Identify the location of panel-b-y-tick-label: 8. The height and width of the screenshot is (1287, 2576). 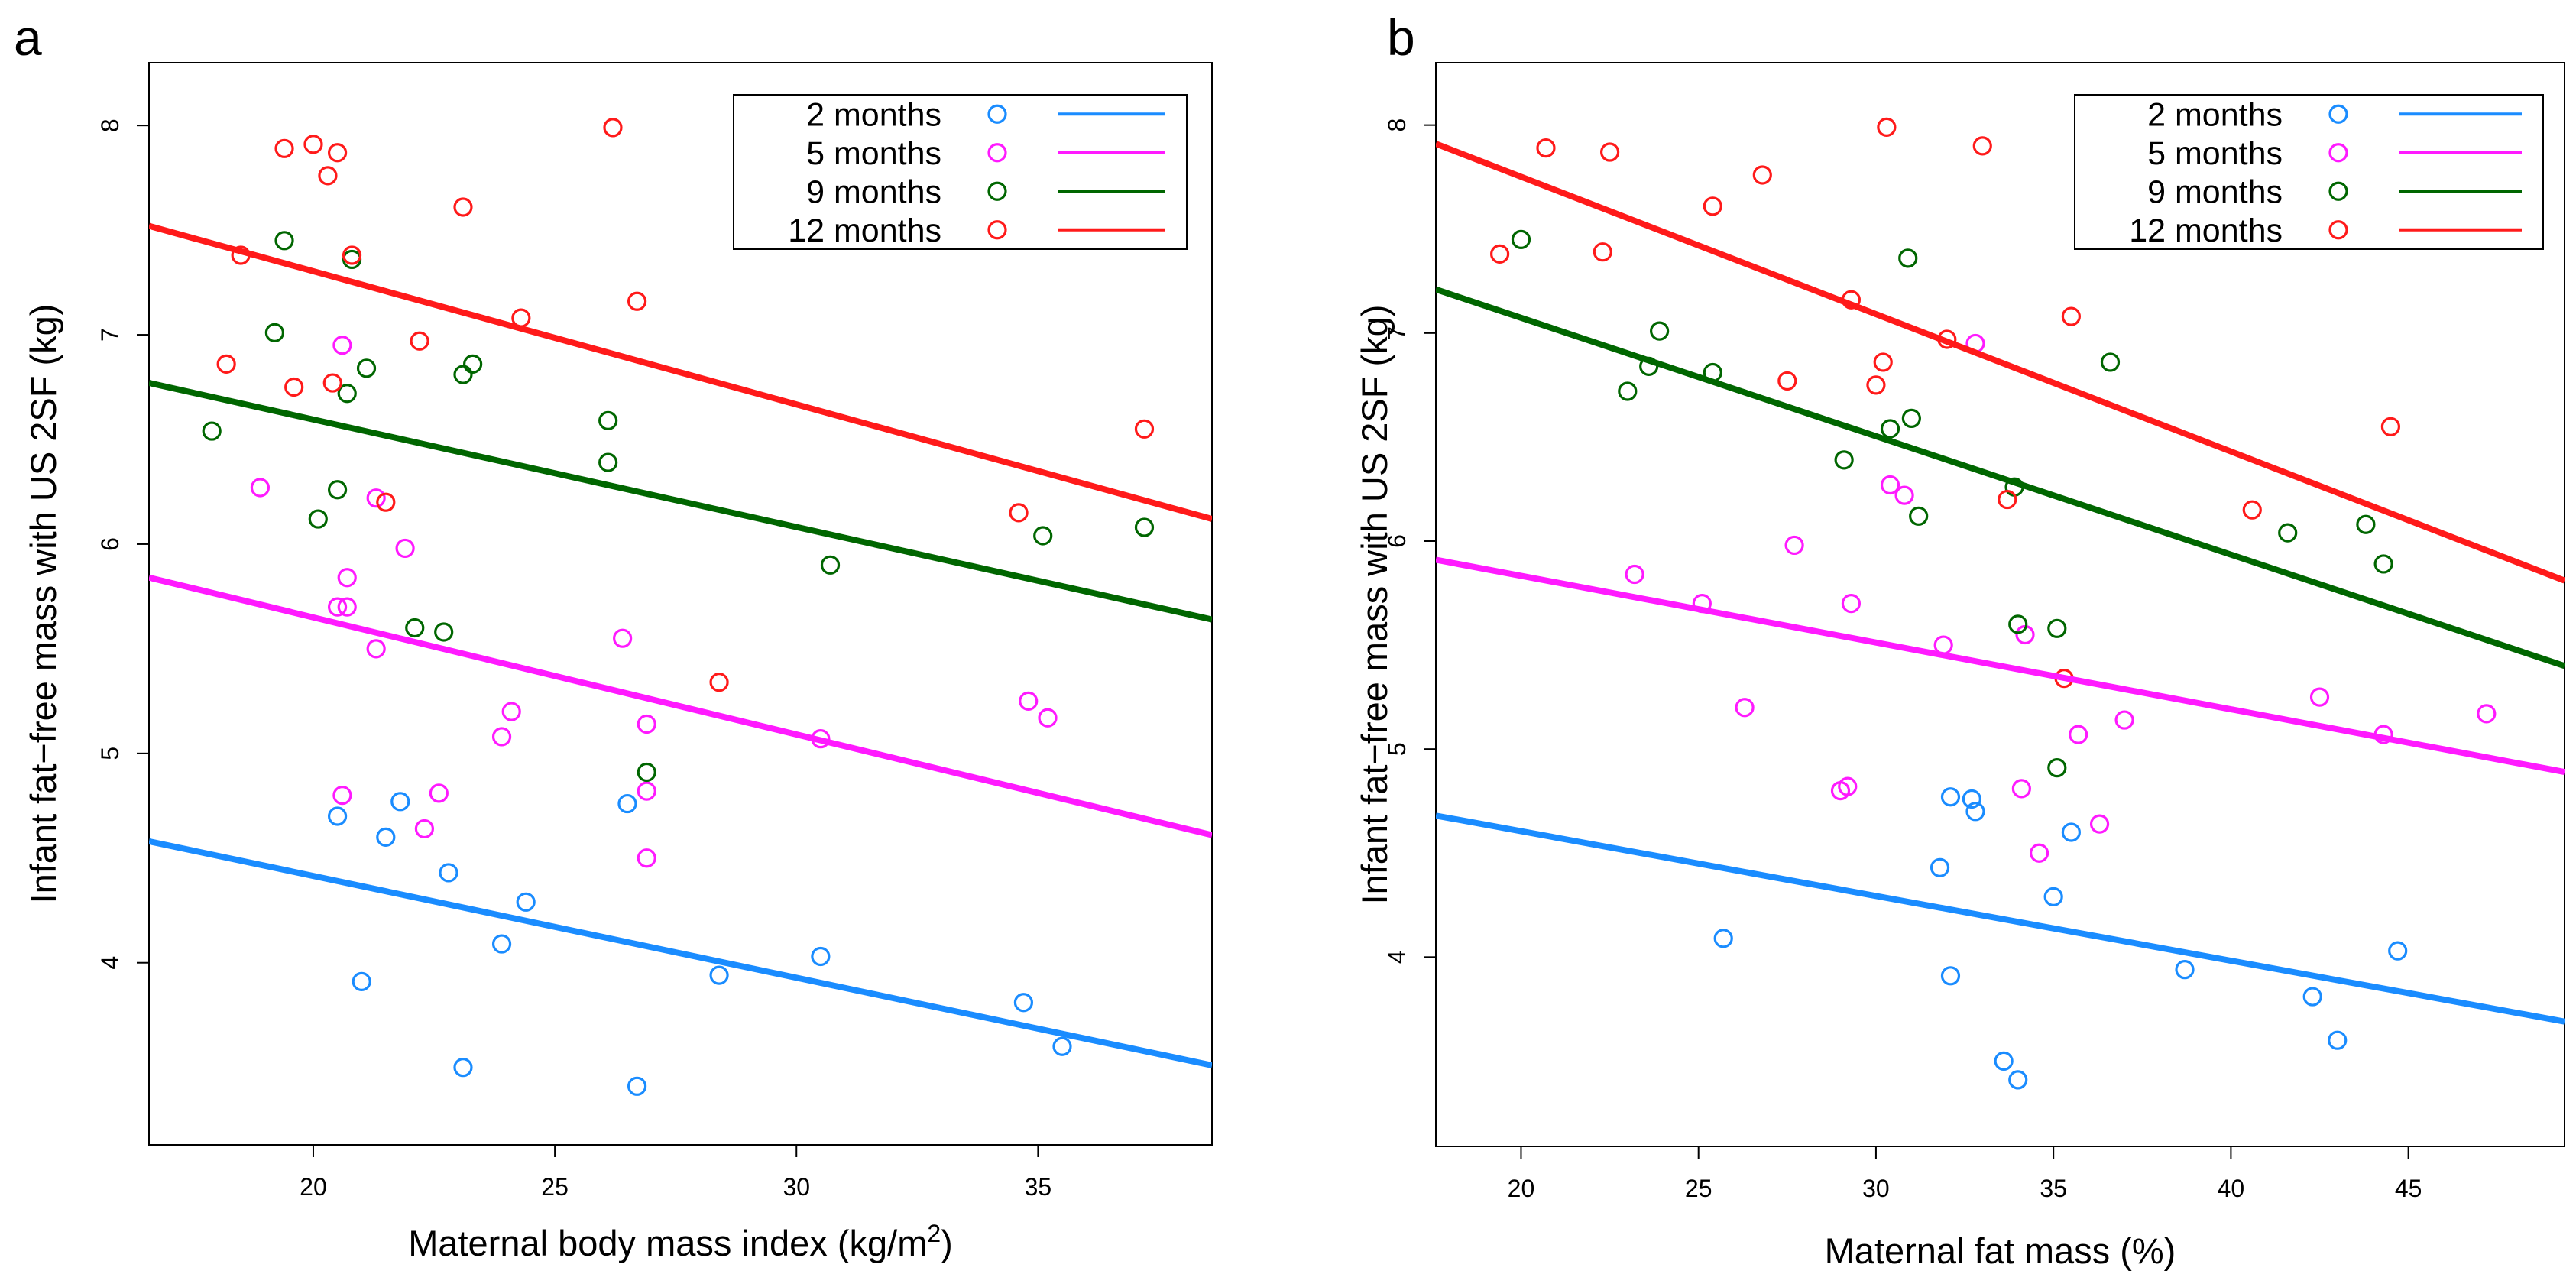
(1397, 125).